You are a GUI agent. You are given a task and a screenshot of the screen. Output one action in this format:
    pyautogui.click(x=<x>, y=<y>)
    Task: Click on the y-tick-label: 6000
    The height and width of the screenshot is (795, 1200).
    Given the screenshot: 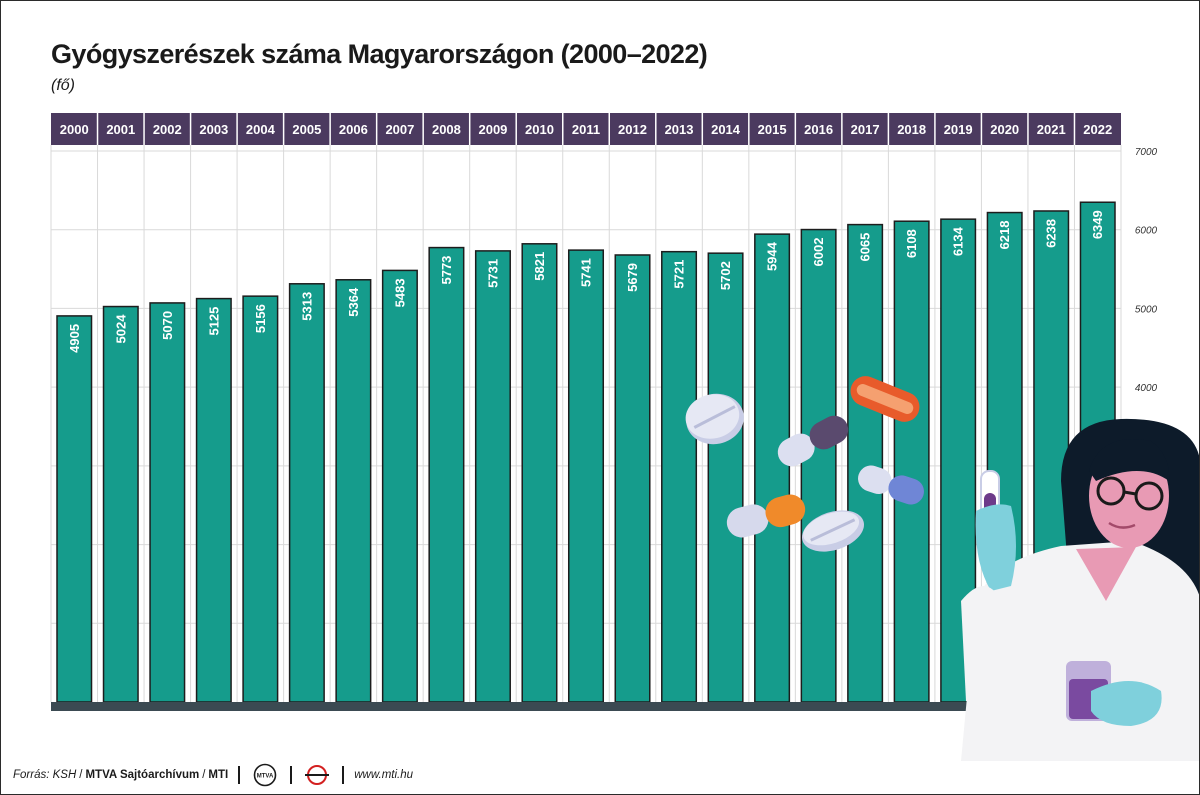 What is the action you would take?
    pyautogui.click(x=1146, y=231)
    